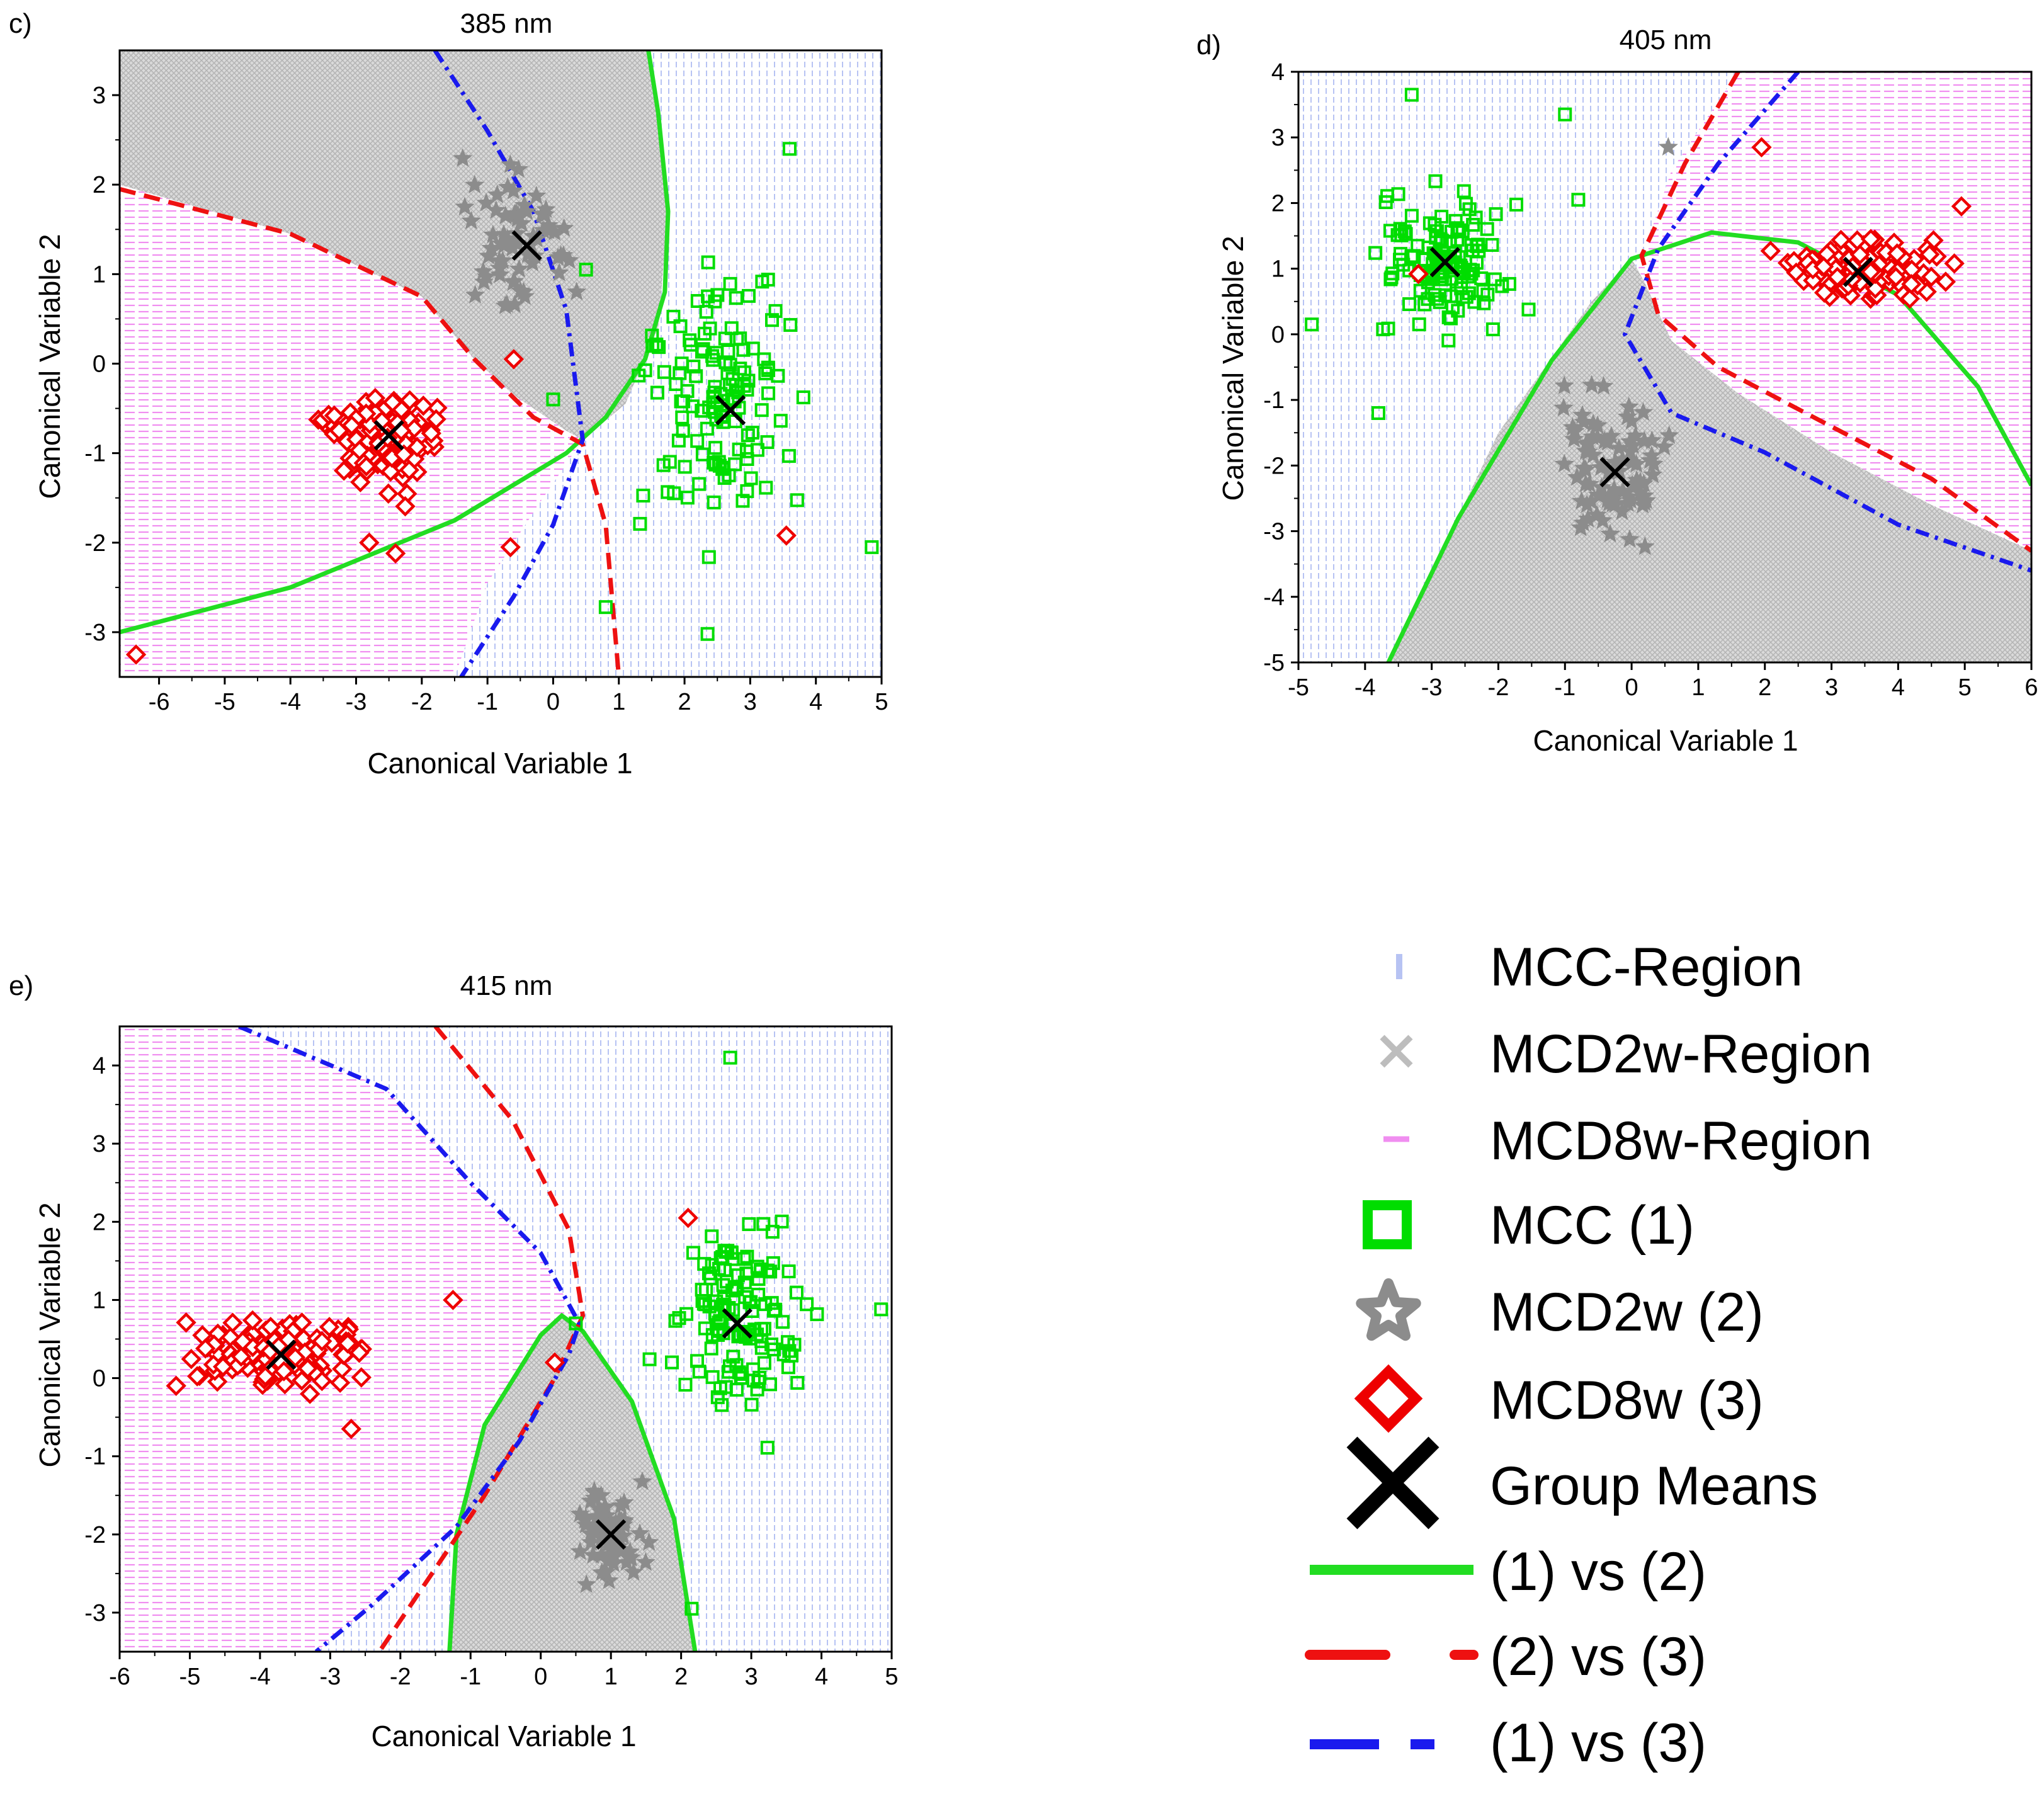 Image resolution: width=2044 pixels, height=1794 pixels. Describe the element at coordinates (1529, 1226) in the screenshot. I see `legend-item-mcc: MCC (1)` at that location.